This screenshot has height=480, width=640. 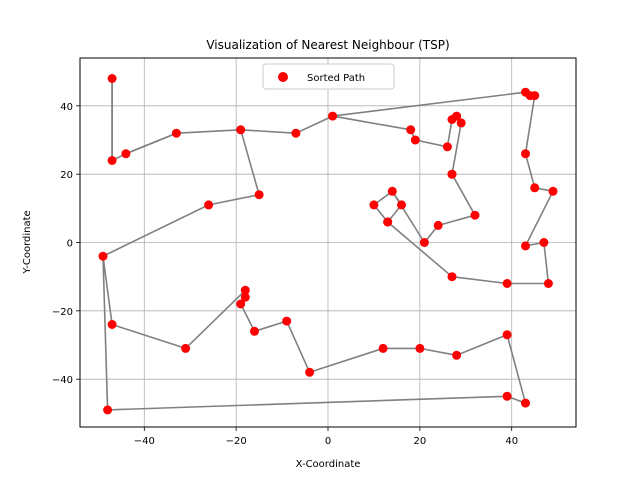 I want to click on legend-label: Sorted Path, so click(x=336, y=78).